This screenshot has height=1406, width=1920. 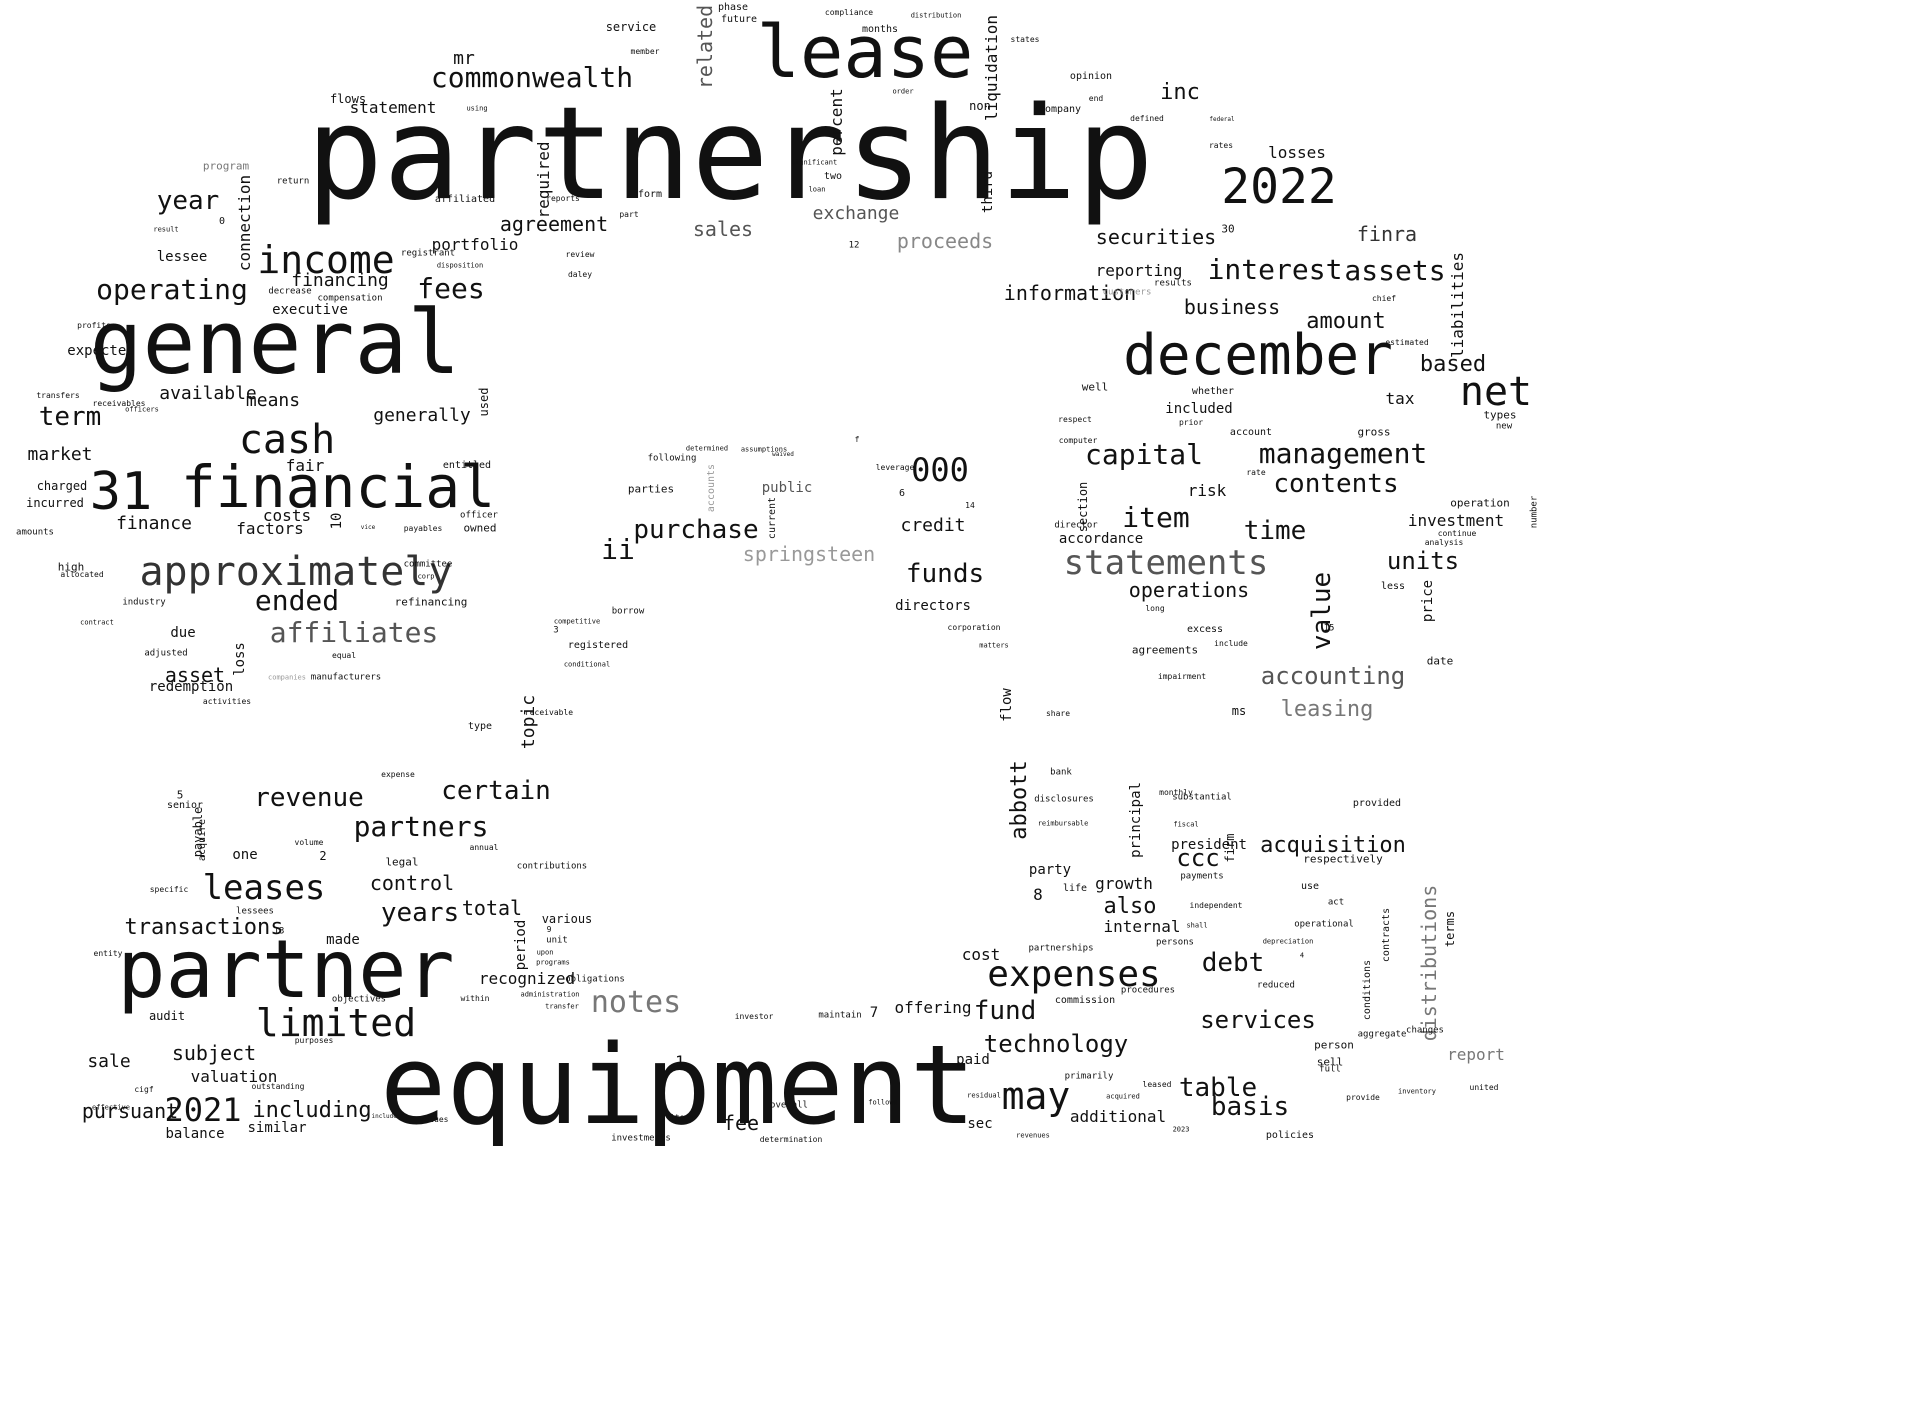 What do you see at coordinates (577, 621) in the screenshot?
I see `cloud-word: competitive` at bounding box center [577, 621].